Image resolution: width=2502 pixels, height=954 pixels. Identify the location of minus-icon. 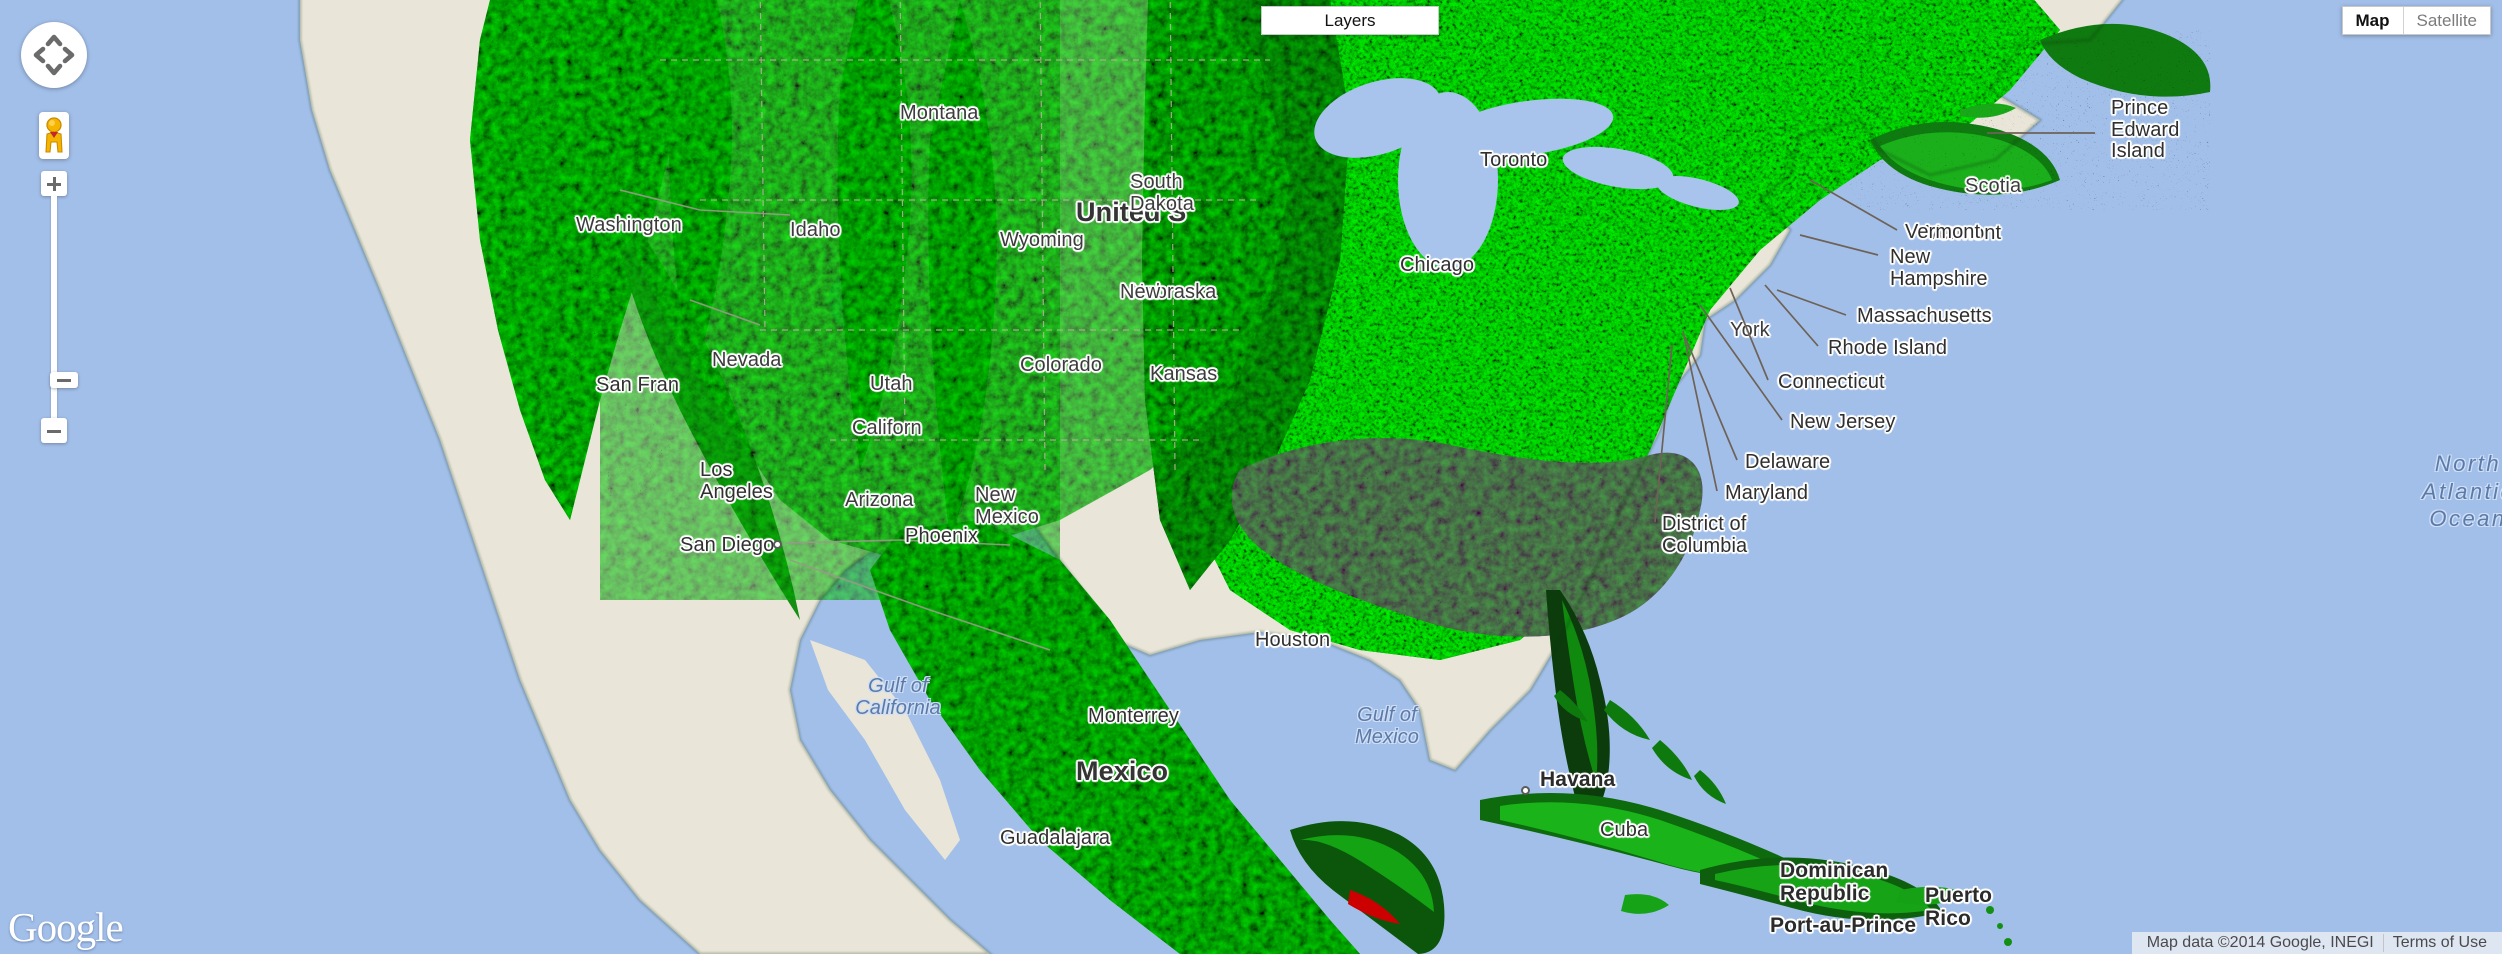
(54, 431).